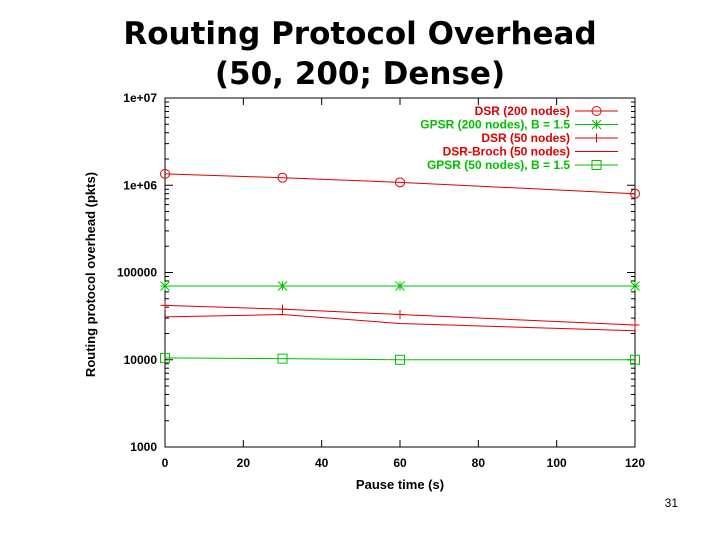 Image resolution: width=720 pixels, height=540 pixels. What do you see at coordinates (635, 463) in the screenshot?
I see `x-tick-label: 120` at bounding box center [635, 463].